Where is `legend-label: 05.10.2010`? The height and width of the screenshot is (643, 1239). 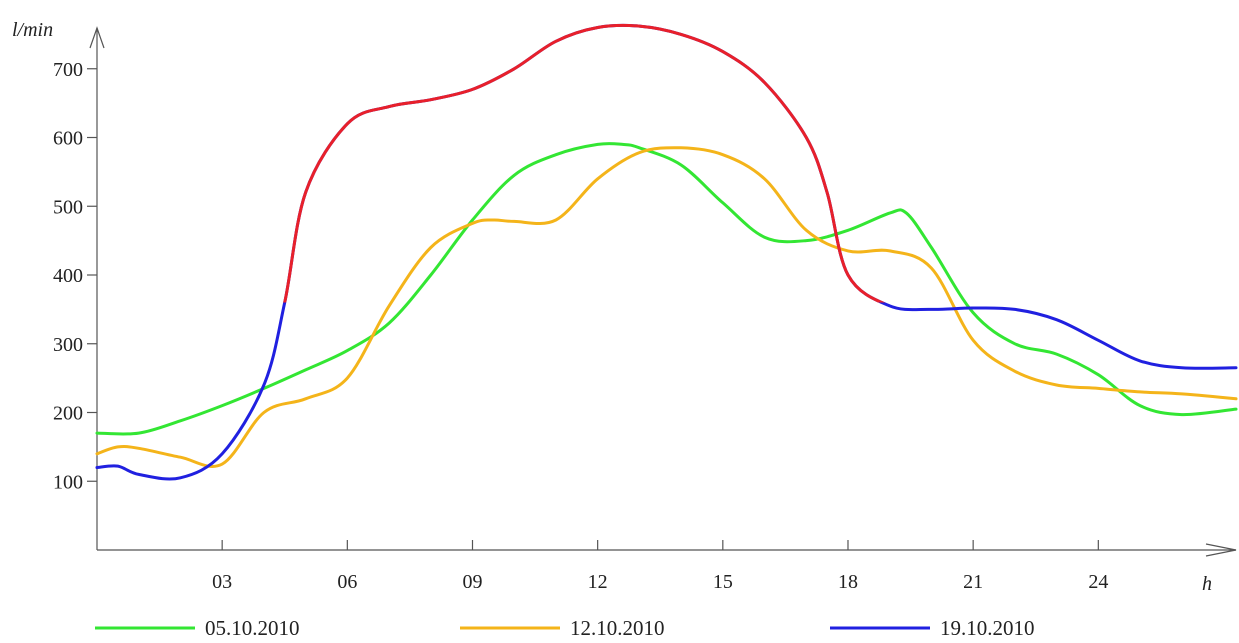 legend-label: 05.10.2010 is located at coordinates (252, 628).